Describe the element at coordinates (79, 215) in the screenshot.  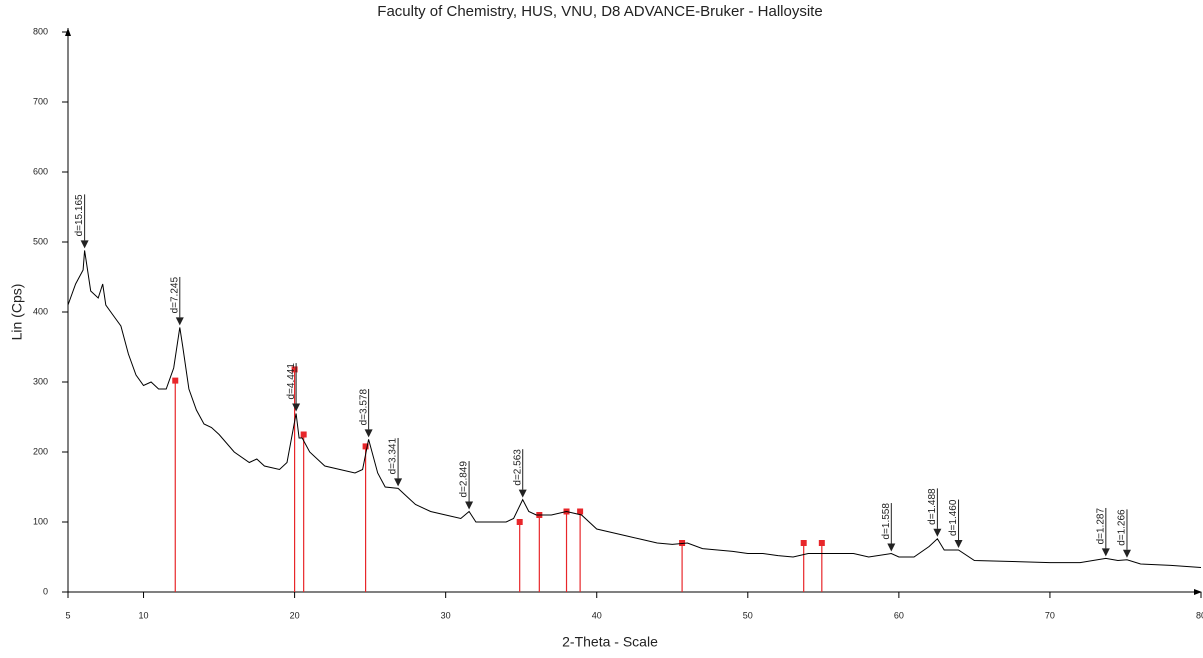
I see `peak-label: d=15.165` at that location.